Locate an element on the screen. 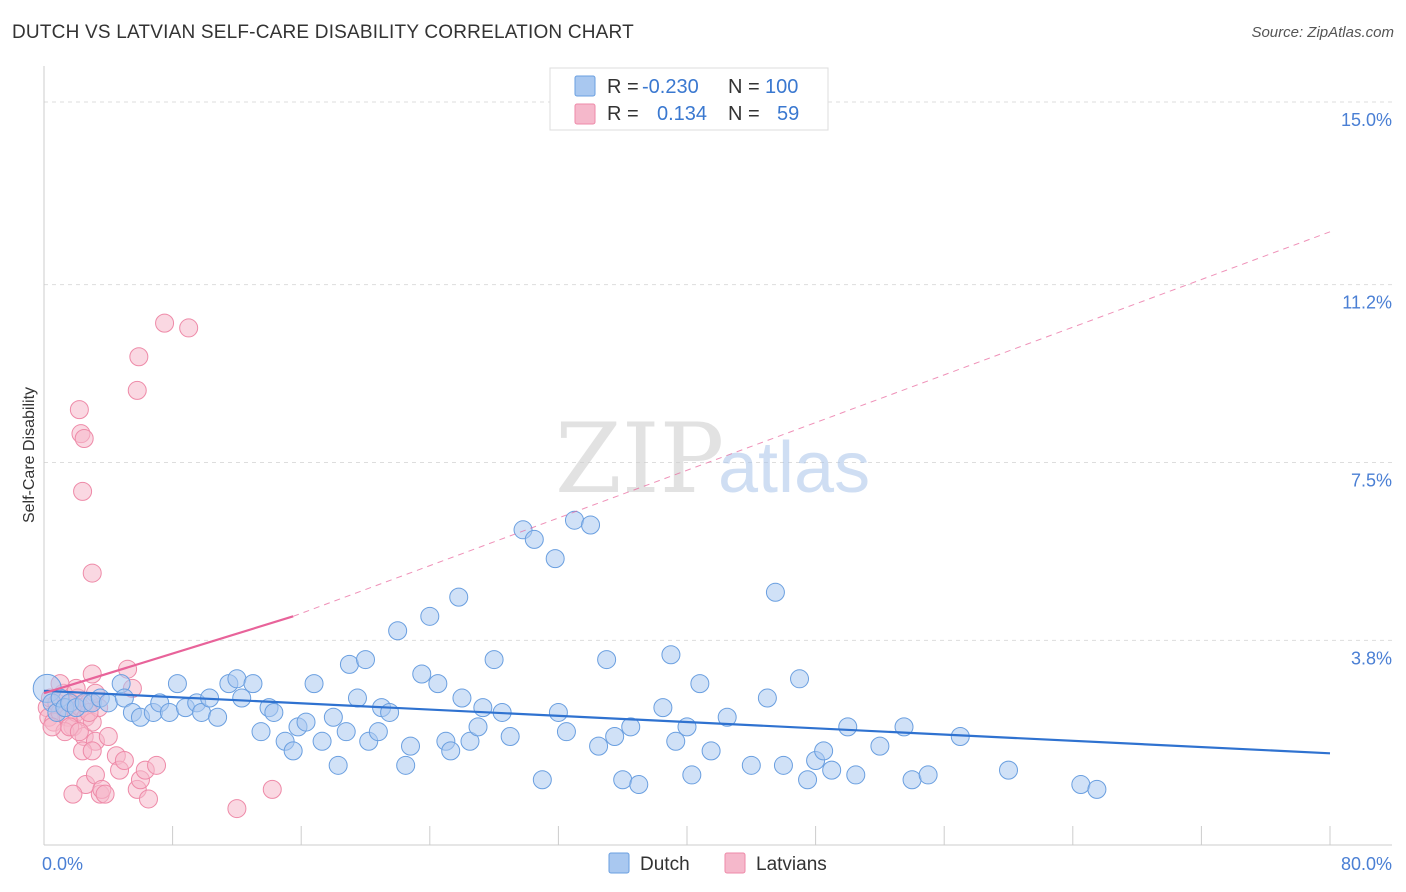  latvian-points is located at coordinates (159, 566).